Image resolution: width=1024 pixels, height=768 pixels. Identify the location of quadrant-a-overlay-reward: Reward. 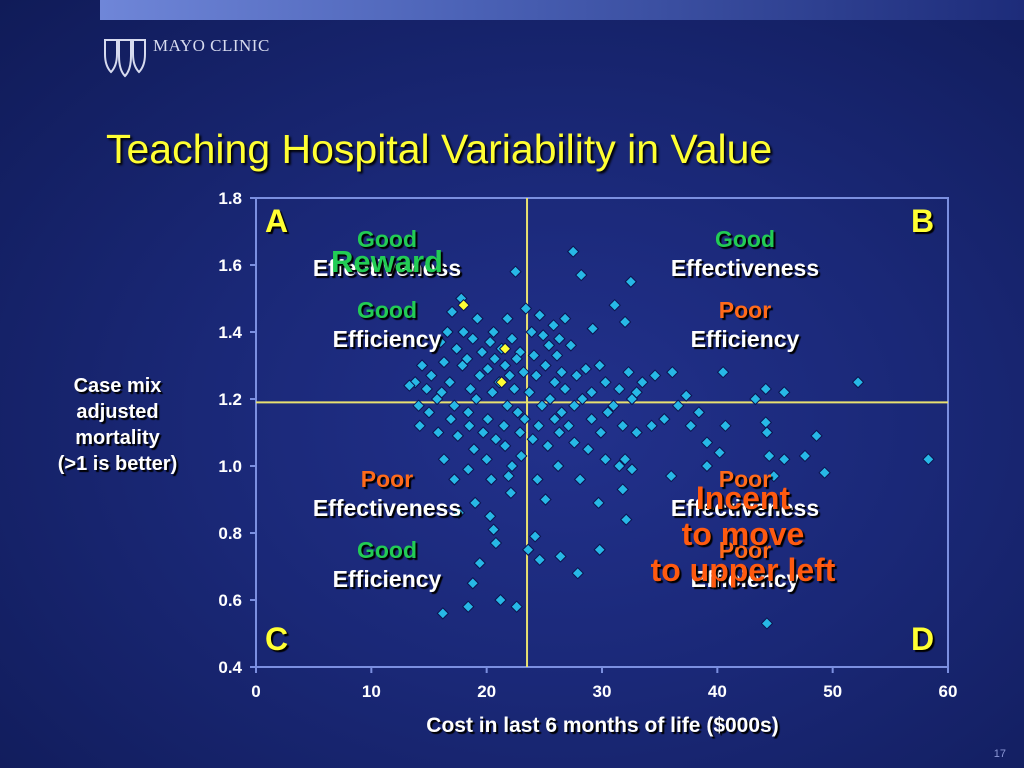
(387, 261).